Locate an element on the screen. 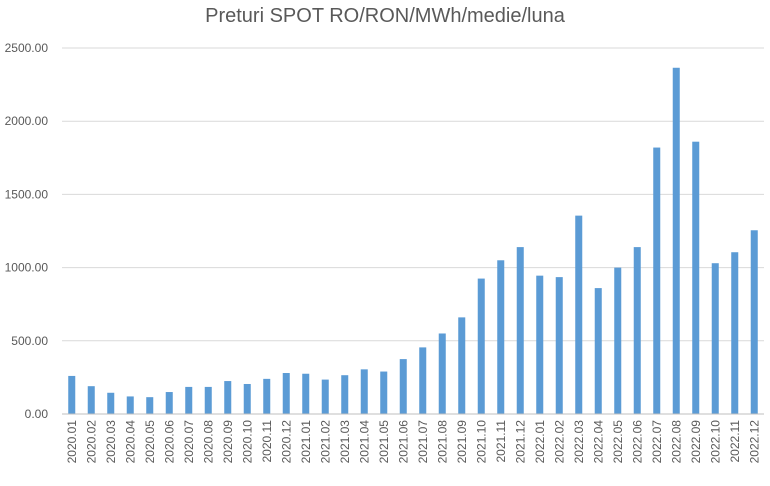  x-tick-label: 2022.04 is located at coordinates (598, 442).